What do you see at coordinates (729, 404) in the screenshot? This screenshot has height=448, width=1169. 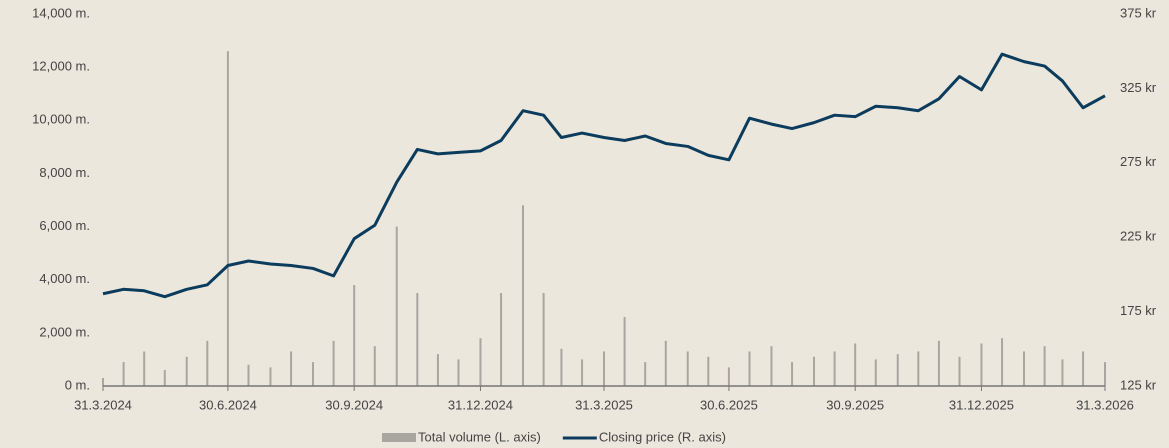 I see `x-tick-label: 30.6.2025` at bounding box center [729, 404].